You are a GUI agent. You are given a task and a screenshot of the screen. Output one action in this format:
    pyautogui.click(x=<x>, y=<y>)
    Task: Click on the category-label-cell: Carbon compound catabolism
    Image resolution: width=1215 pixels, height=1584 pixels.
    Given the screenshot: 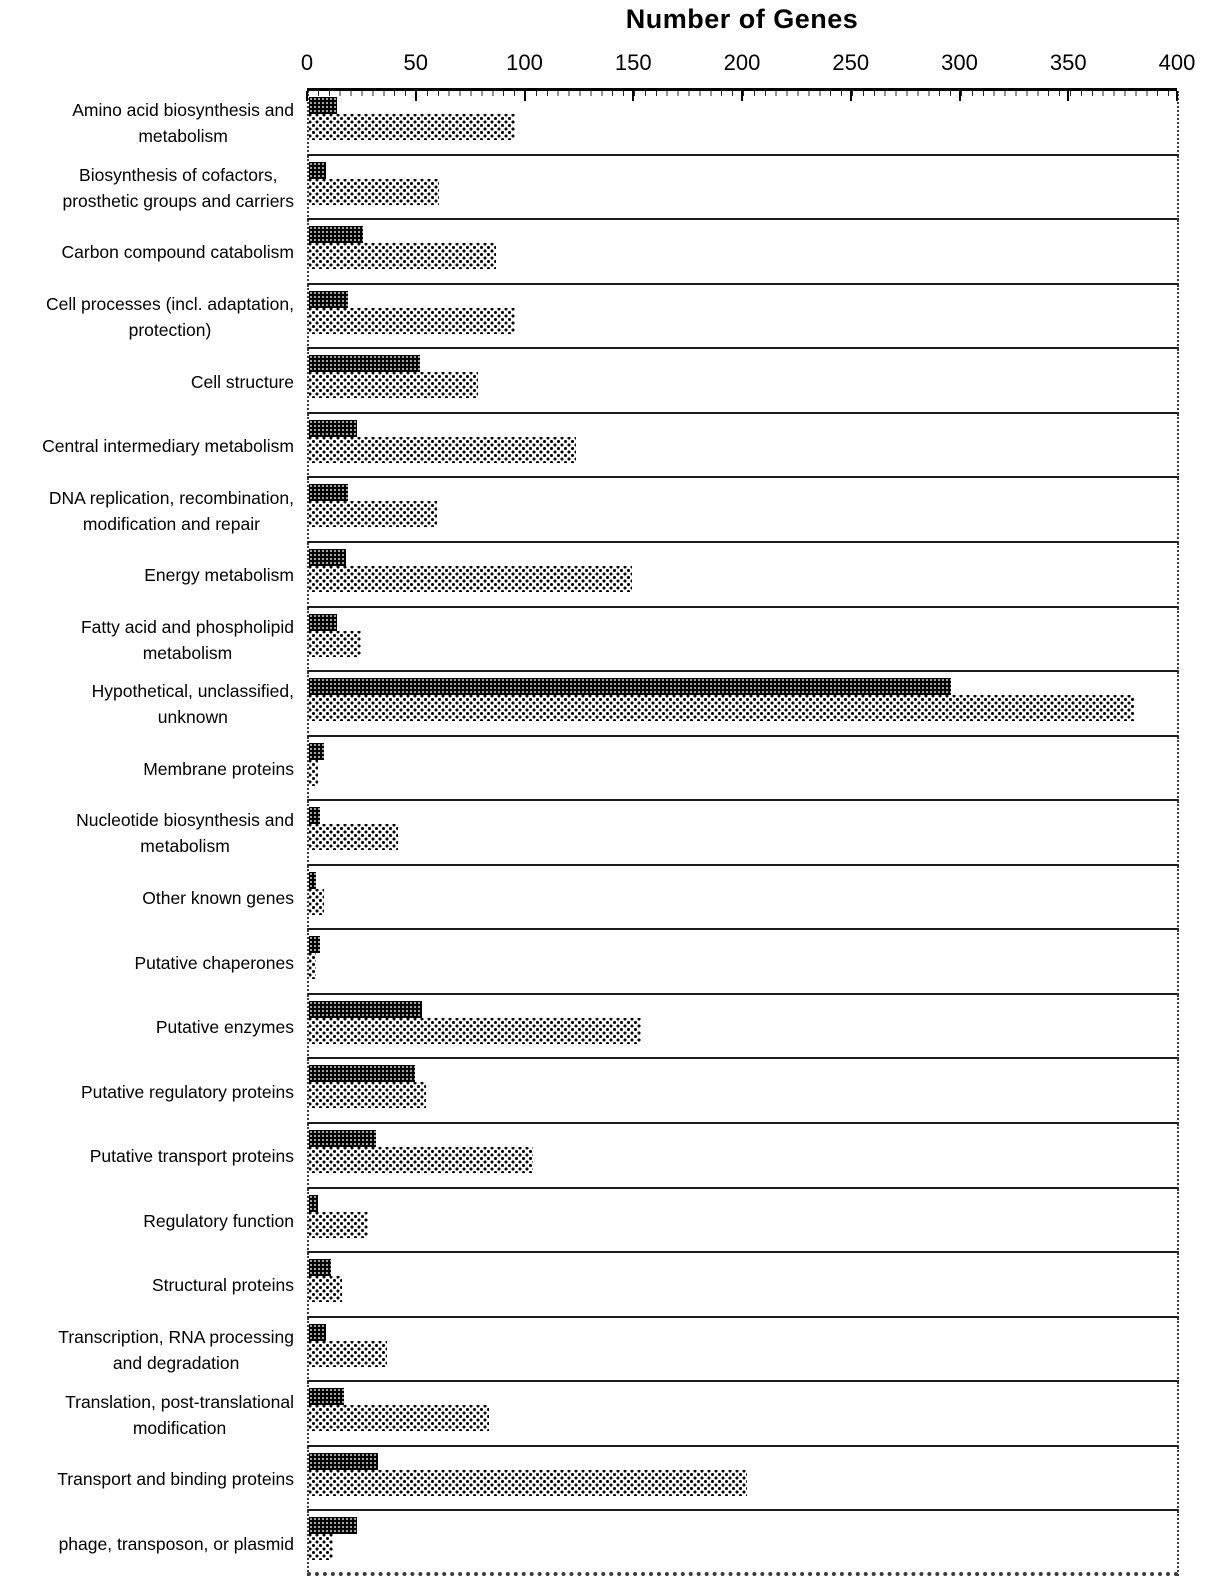 What is the action you would take?
    pyautogui.click(x=153, y=252)
    